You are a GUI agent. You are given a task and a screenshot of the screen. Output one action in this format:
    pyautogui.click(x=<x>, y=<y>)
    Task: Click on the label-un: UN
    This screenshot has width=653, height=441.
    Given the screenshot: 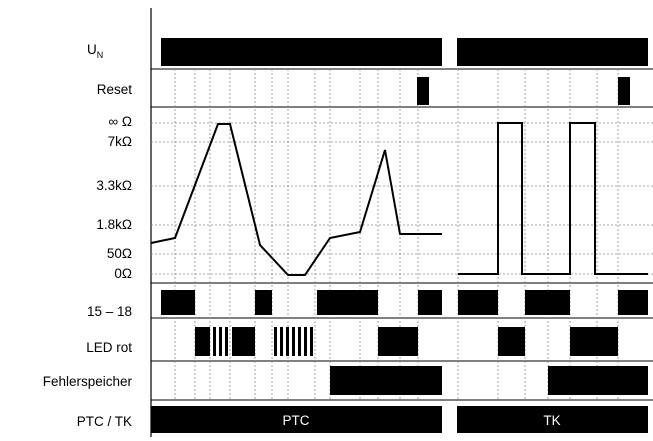 What is the action you would take?
    pyautogui.click(x=95, y=51)
    